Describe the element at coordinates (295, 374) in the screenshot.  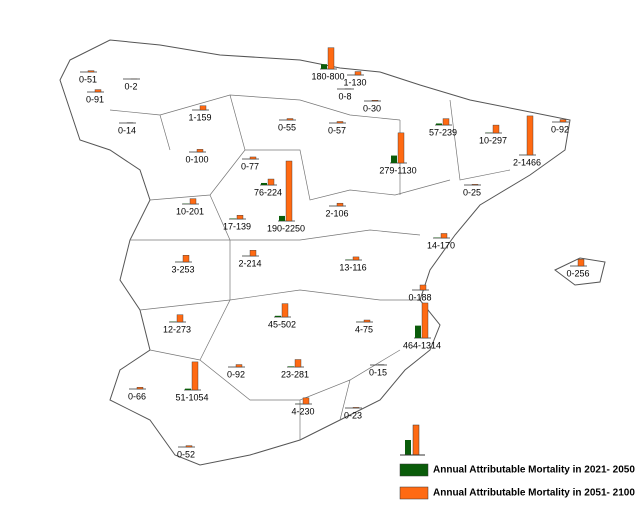
I see `region-label: 23-281` at that location.